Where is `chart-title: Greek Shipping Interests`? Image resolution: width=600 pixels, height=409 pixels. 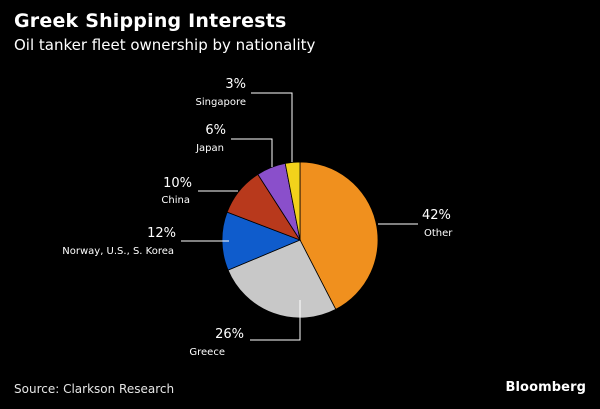 chart-title: Greek Shipping Interests is located at coordinates (150, 21).